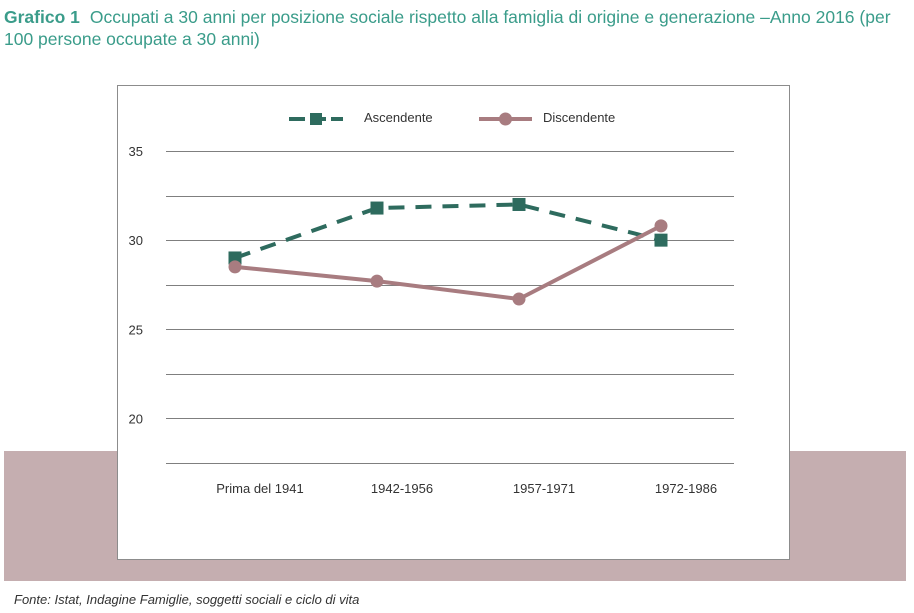 The image size is (914, 613). What do you see at coordinates (136, 240) in the screenshot?
I see `y-tick-label: 30` at bounding box center [136, 240].